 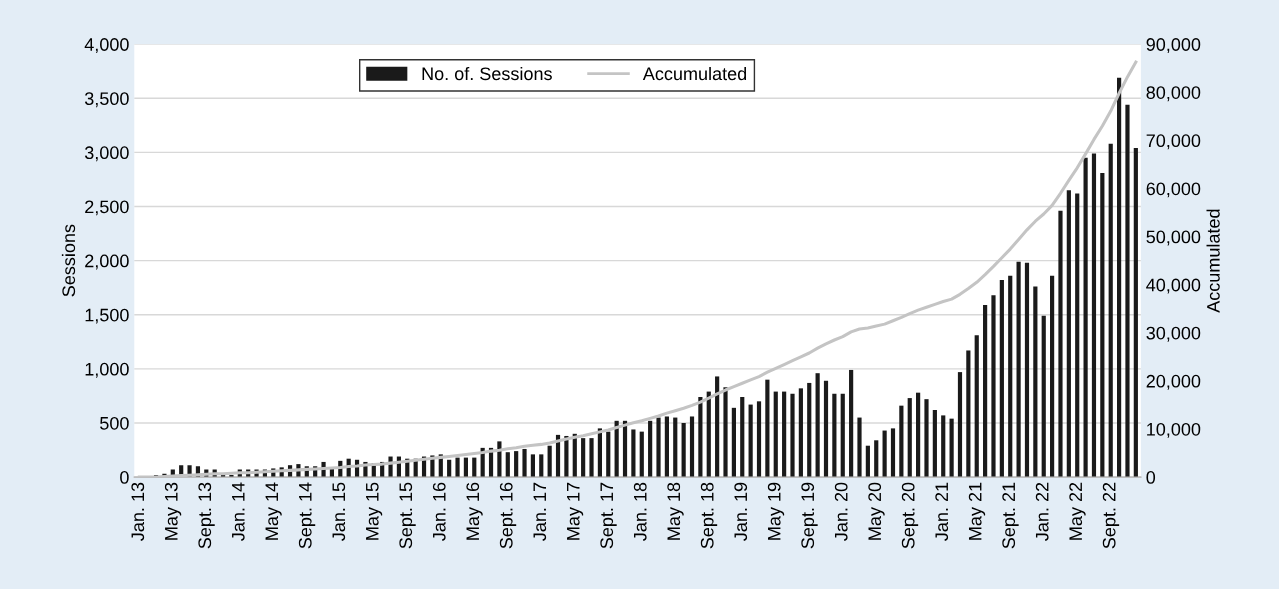 What do you see at coordinates (809, 515) in the screenshot?
I see `x-tick-label: Sept. 19` at bounding box center [809, 515].